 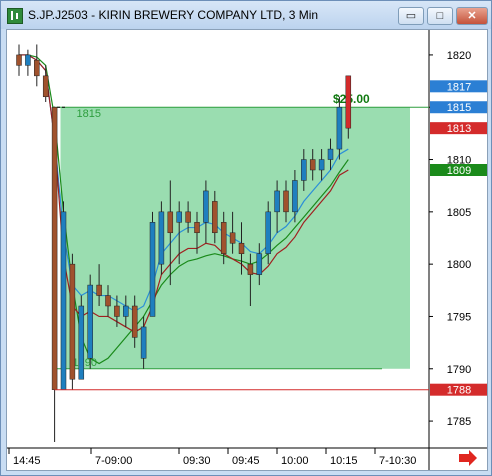 What do you see at coordinates (89, 114) in the screenshot?
I see `box-top-label: 1815` at bounding box center [89, 114].